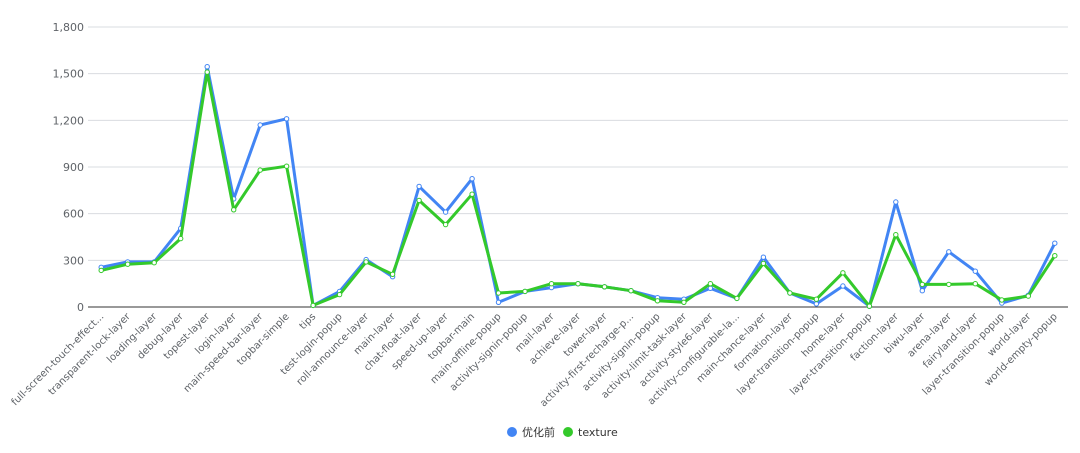  Describe the element at coordinates (73, 167) in the screenshot. I see `y-tick-label: 900` at that location.